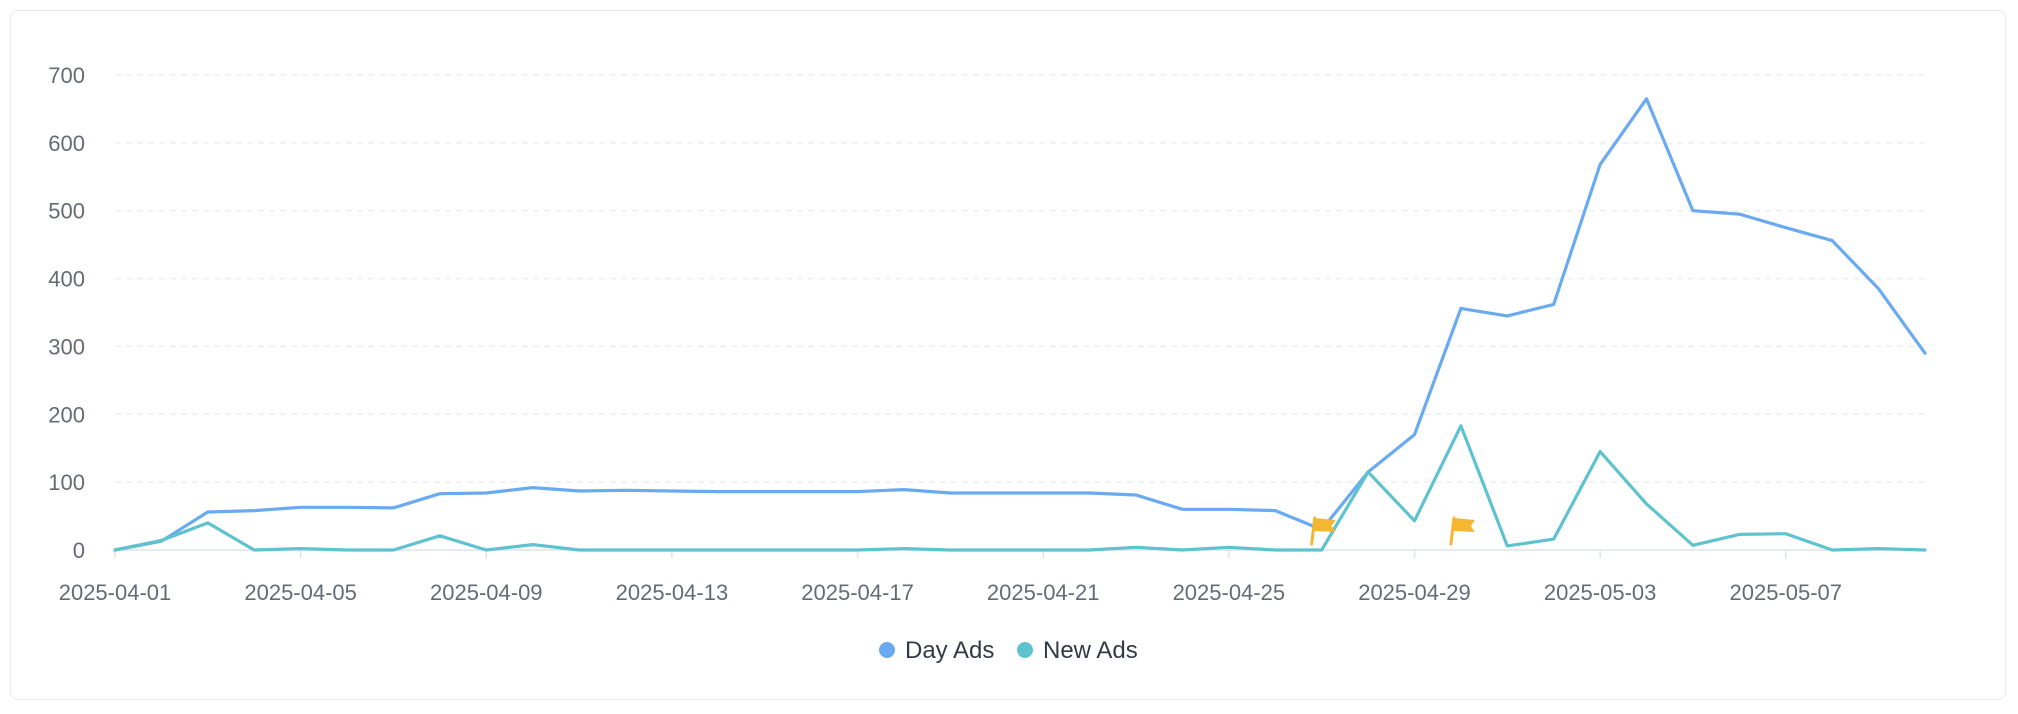 The image size is (2018, 714). What do you see at coordinates (66, 211) in the screenshot?
I see `y-tick-label: 500` at bounding box center [66, 211].